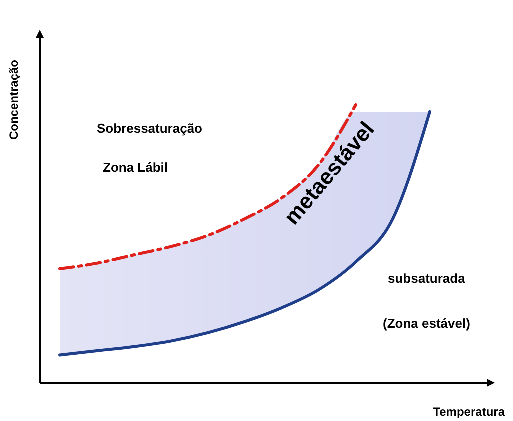 Image resolution: width=513 pixels, height=421 pixels. What do you see at coordinates (150, 128) in the screenshot?
I see `annotation: Sobressaturação` at bounding box center [150, 128].